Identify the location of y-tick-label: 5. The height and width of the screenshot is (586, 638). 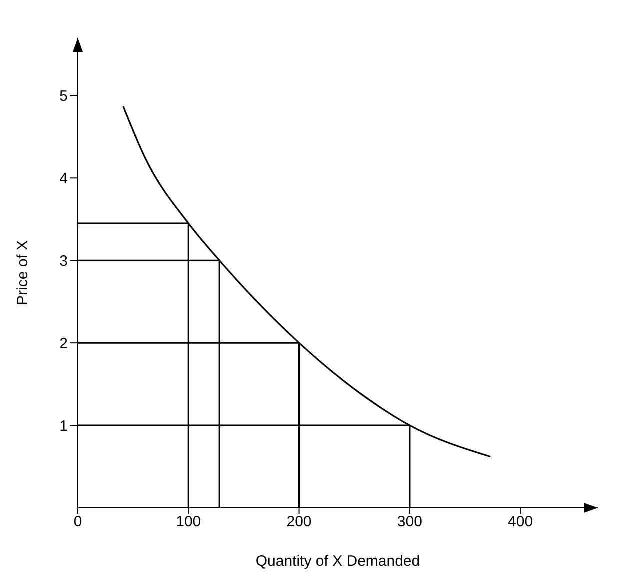
(64, 97).